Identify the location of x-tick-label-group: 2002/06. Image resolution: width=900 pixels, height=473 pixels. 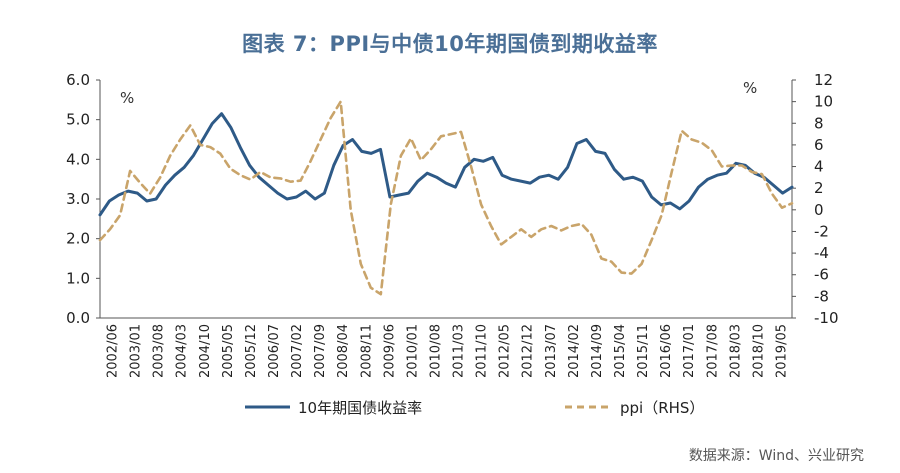
(113, 351).